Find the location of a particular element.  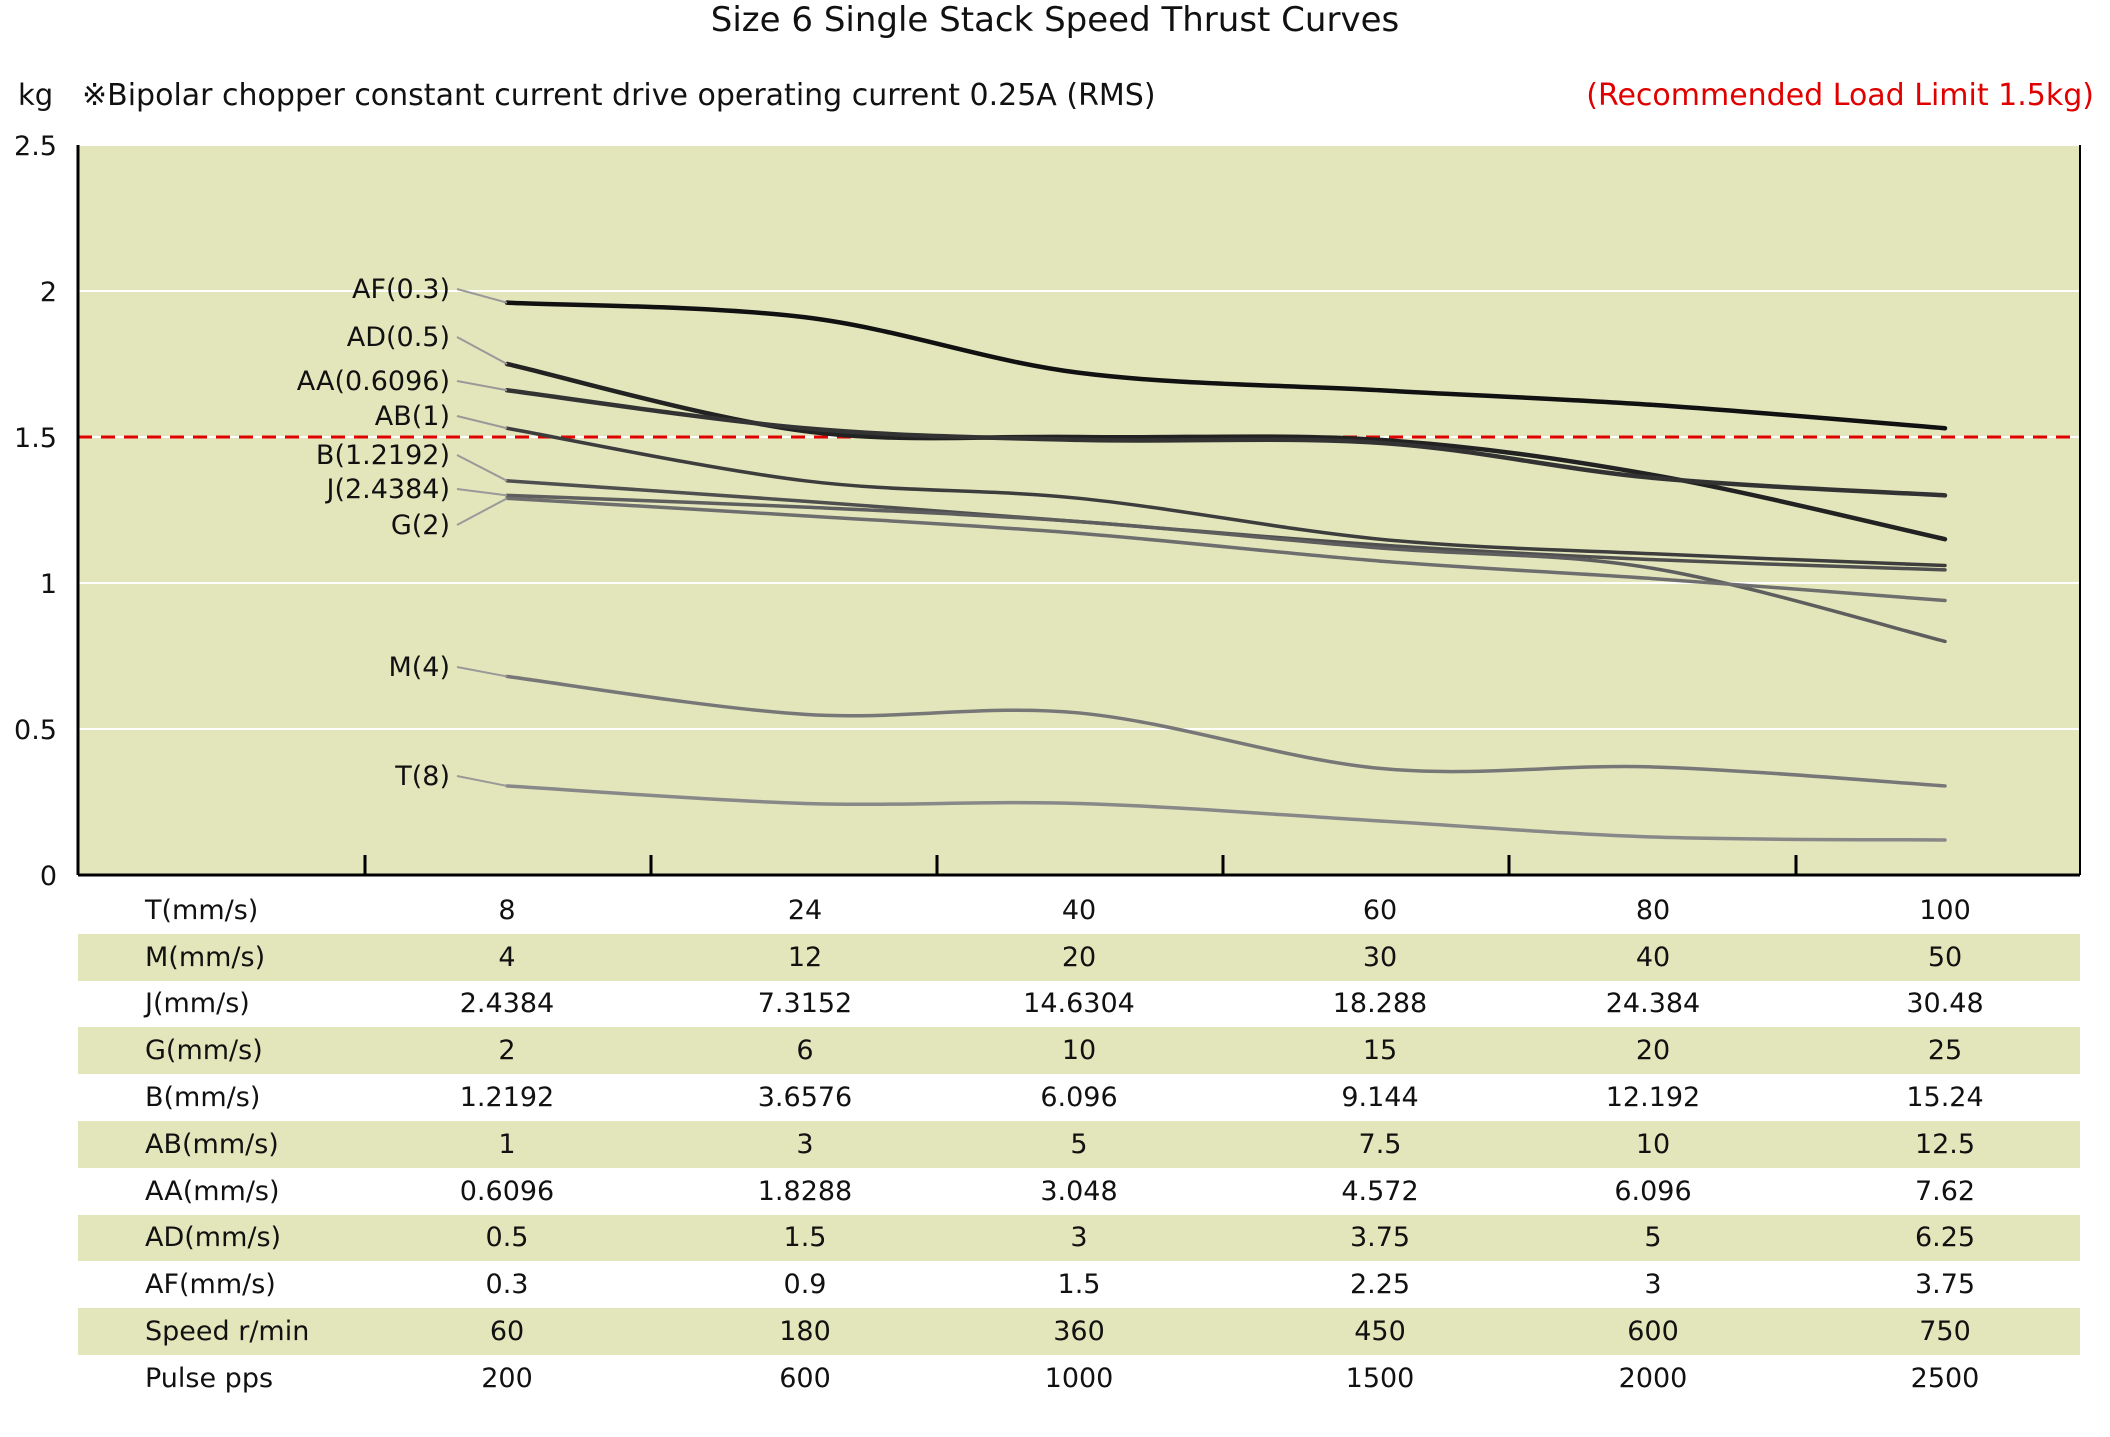

table-cell: 5 is located at coordinates (1653, 1238).